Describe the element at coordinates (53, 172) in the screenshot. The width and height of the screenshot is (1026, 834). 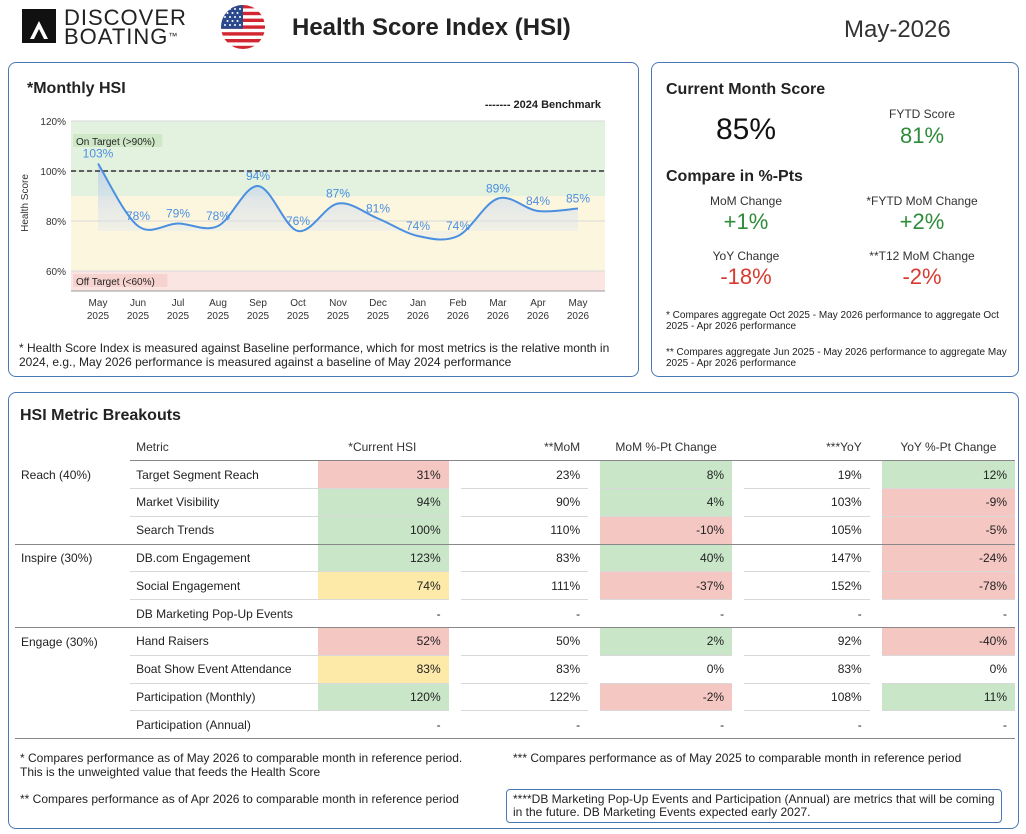
I see `y-tick-label: 100%` at that location.